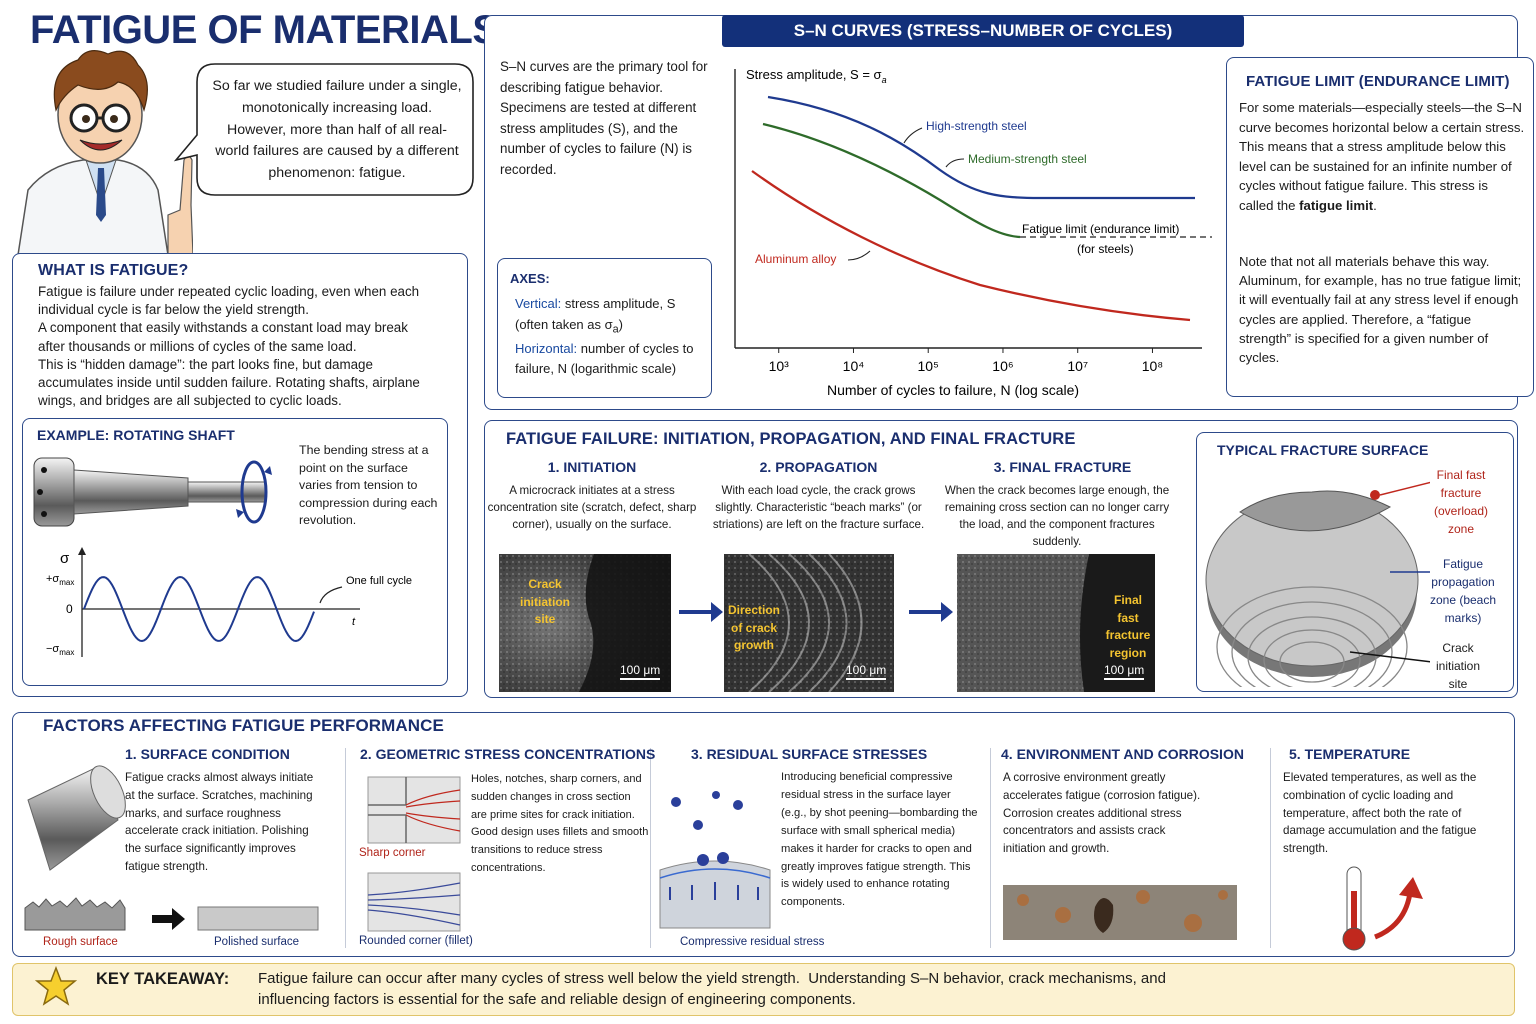  I want to click on symbol: +σ, so click(52, 579).